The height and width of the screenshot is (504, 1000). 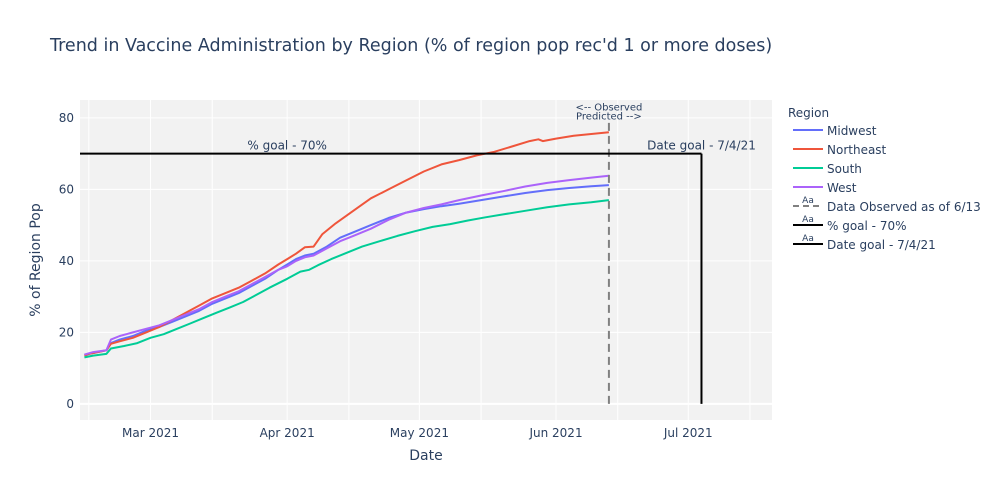 I want to click on legend-label: Data Observed as of 6/13, so click(x=904, y=207).